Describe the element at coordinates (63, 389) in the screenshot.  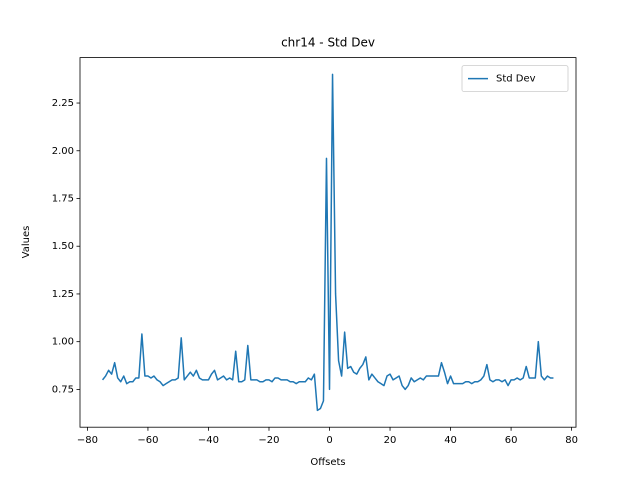
I see `y-tick-label: 0.75` at that location.